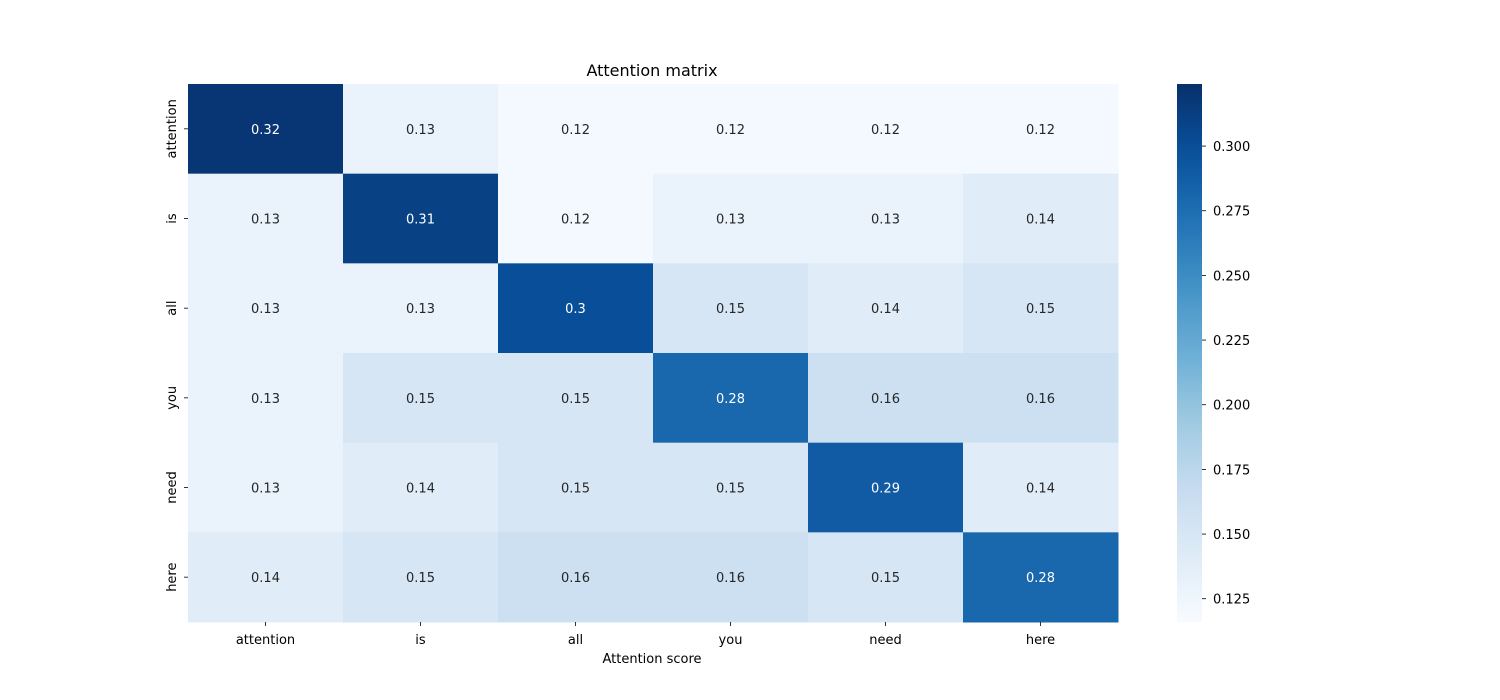  What do you see at coordinates (885, 640) in the screenshot?
I see `x-tick-label: need` at bounding box center [885, 640].